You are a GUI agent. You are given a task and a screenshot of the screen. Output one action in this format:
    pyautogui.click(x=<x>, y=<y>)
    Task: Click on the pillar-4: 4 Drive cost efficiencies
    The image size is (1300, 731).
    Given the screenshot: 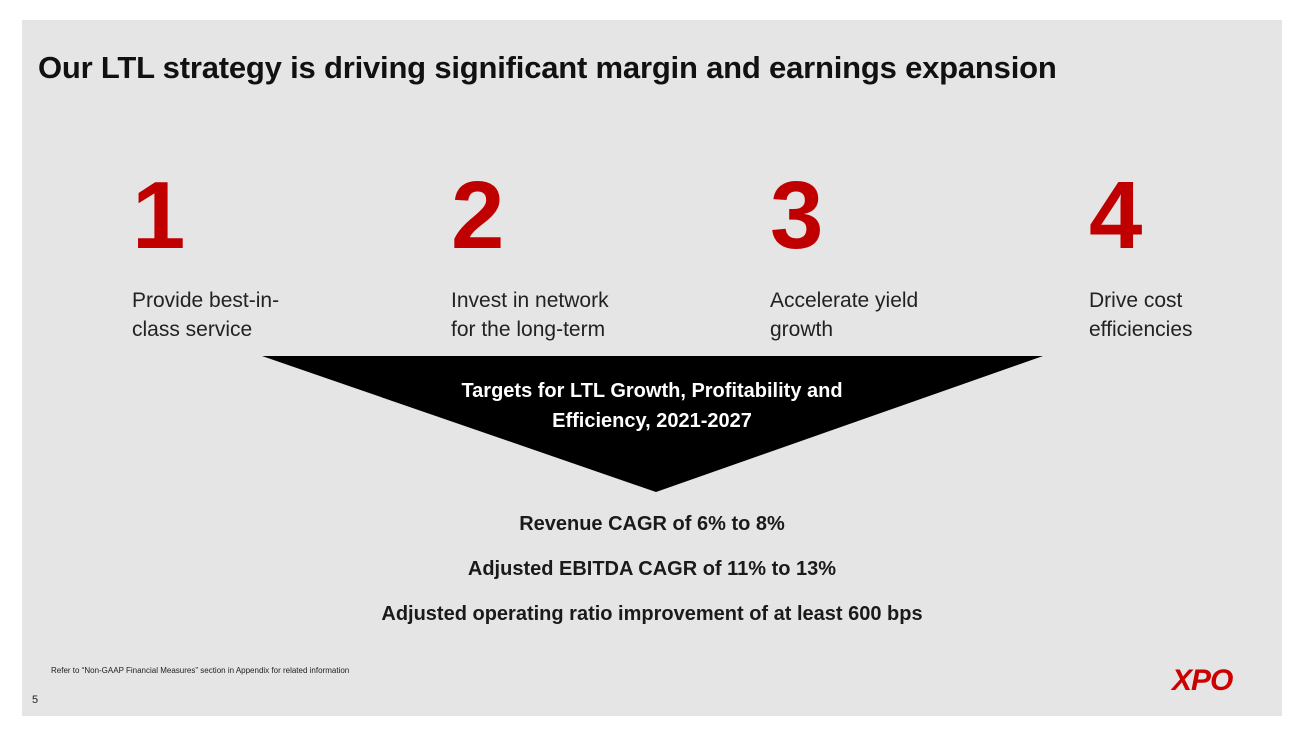 What is the action you would take?
    pyautogui.click(x=1194, y=256)
    